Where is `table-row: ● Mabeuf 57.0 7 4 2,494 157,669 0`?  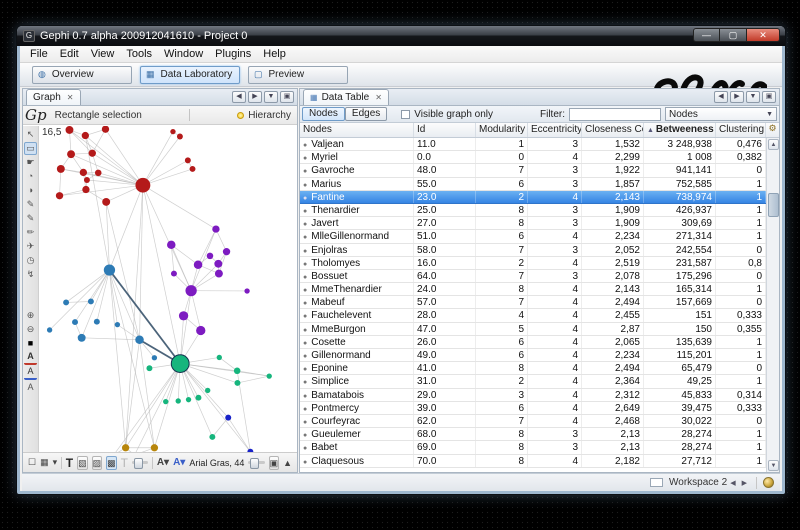 table-row: ● Mabeuf 57.0 7 4 2,494 157,669 0 is located at coordinates (533, 303).